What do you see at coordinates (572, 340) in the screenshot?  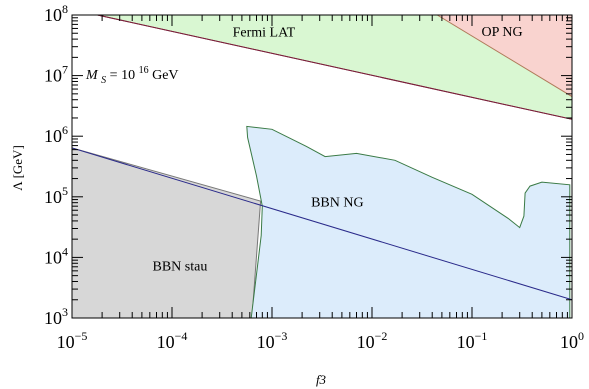 I see `x-tick-label: 10⁰` at bounding box center [572, 340].